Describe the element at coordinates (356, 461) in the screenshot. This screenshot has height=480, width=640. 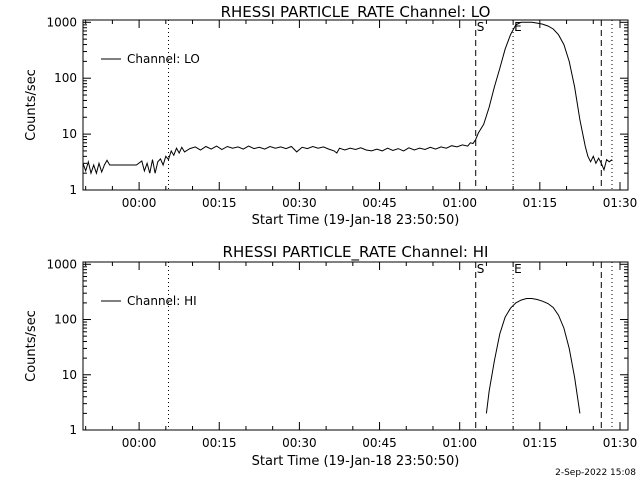
I see `chart2-x-axis-label: Start Time (19-Jan-18 23:50:50)` at that location.